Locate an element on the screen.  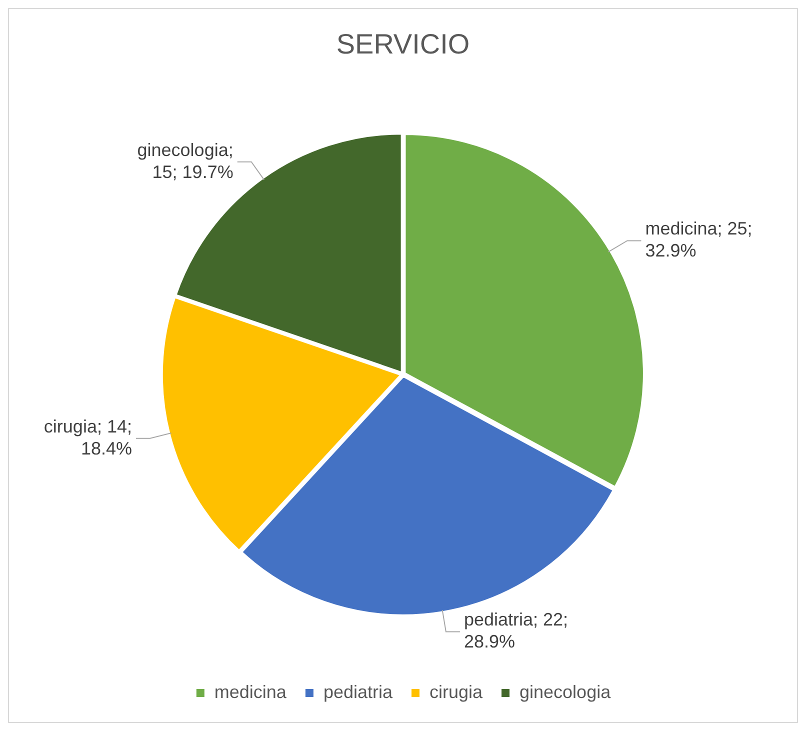
legend-label: pediatria is located at coordinates (358, 692).